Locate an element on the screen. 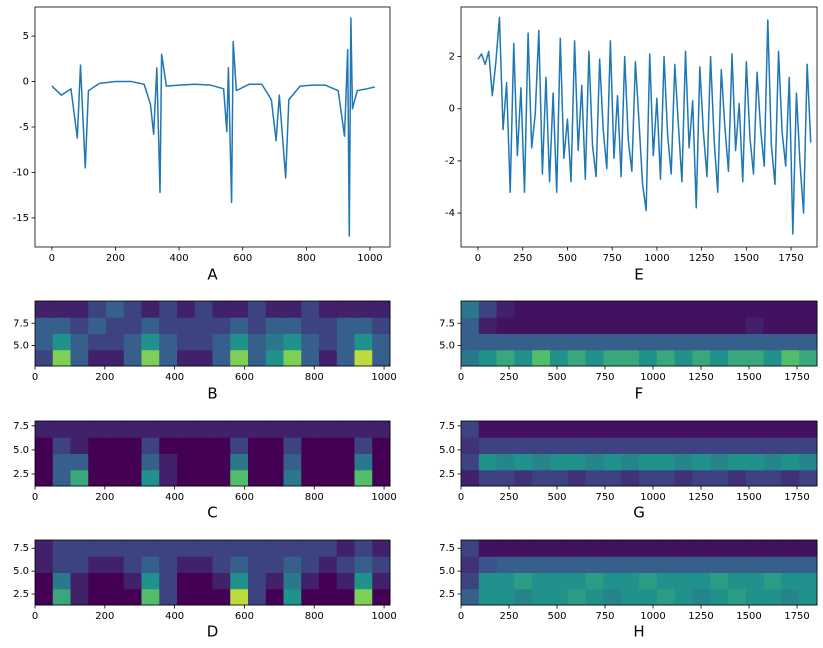 This screenshot has height=648, width=823. y-tick-label: 5.0 is located at coordinates (21, 346).